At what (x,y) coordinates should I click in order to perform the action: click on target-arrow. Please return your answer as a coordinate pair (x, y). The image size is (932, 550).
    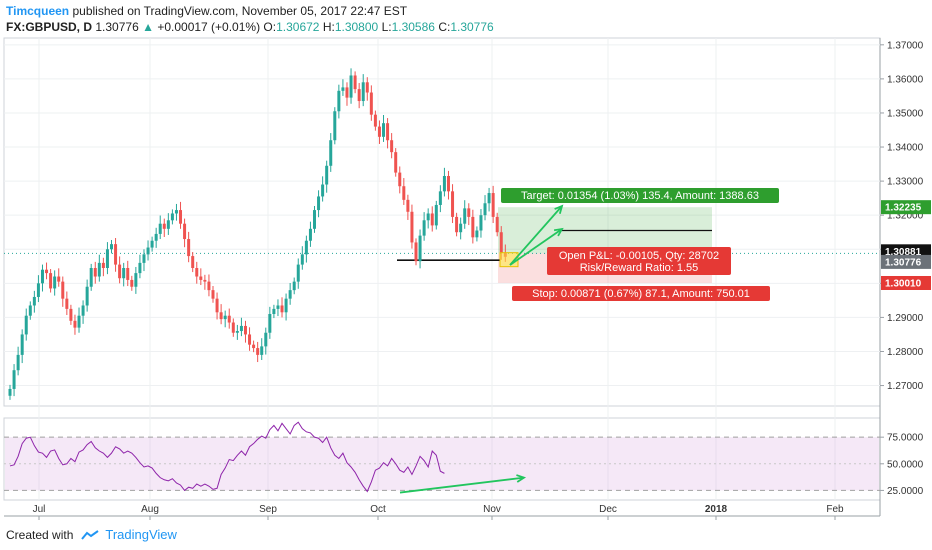
    Looking at the image, I should click on (536, 235).